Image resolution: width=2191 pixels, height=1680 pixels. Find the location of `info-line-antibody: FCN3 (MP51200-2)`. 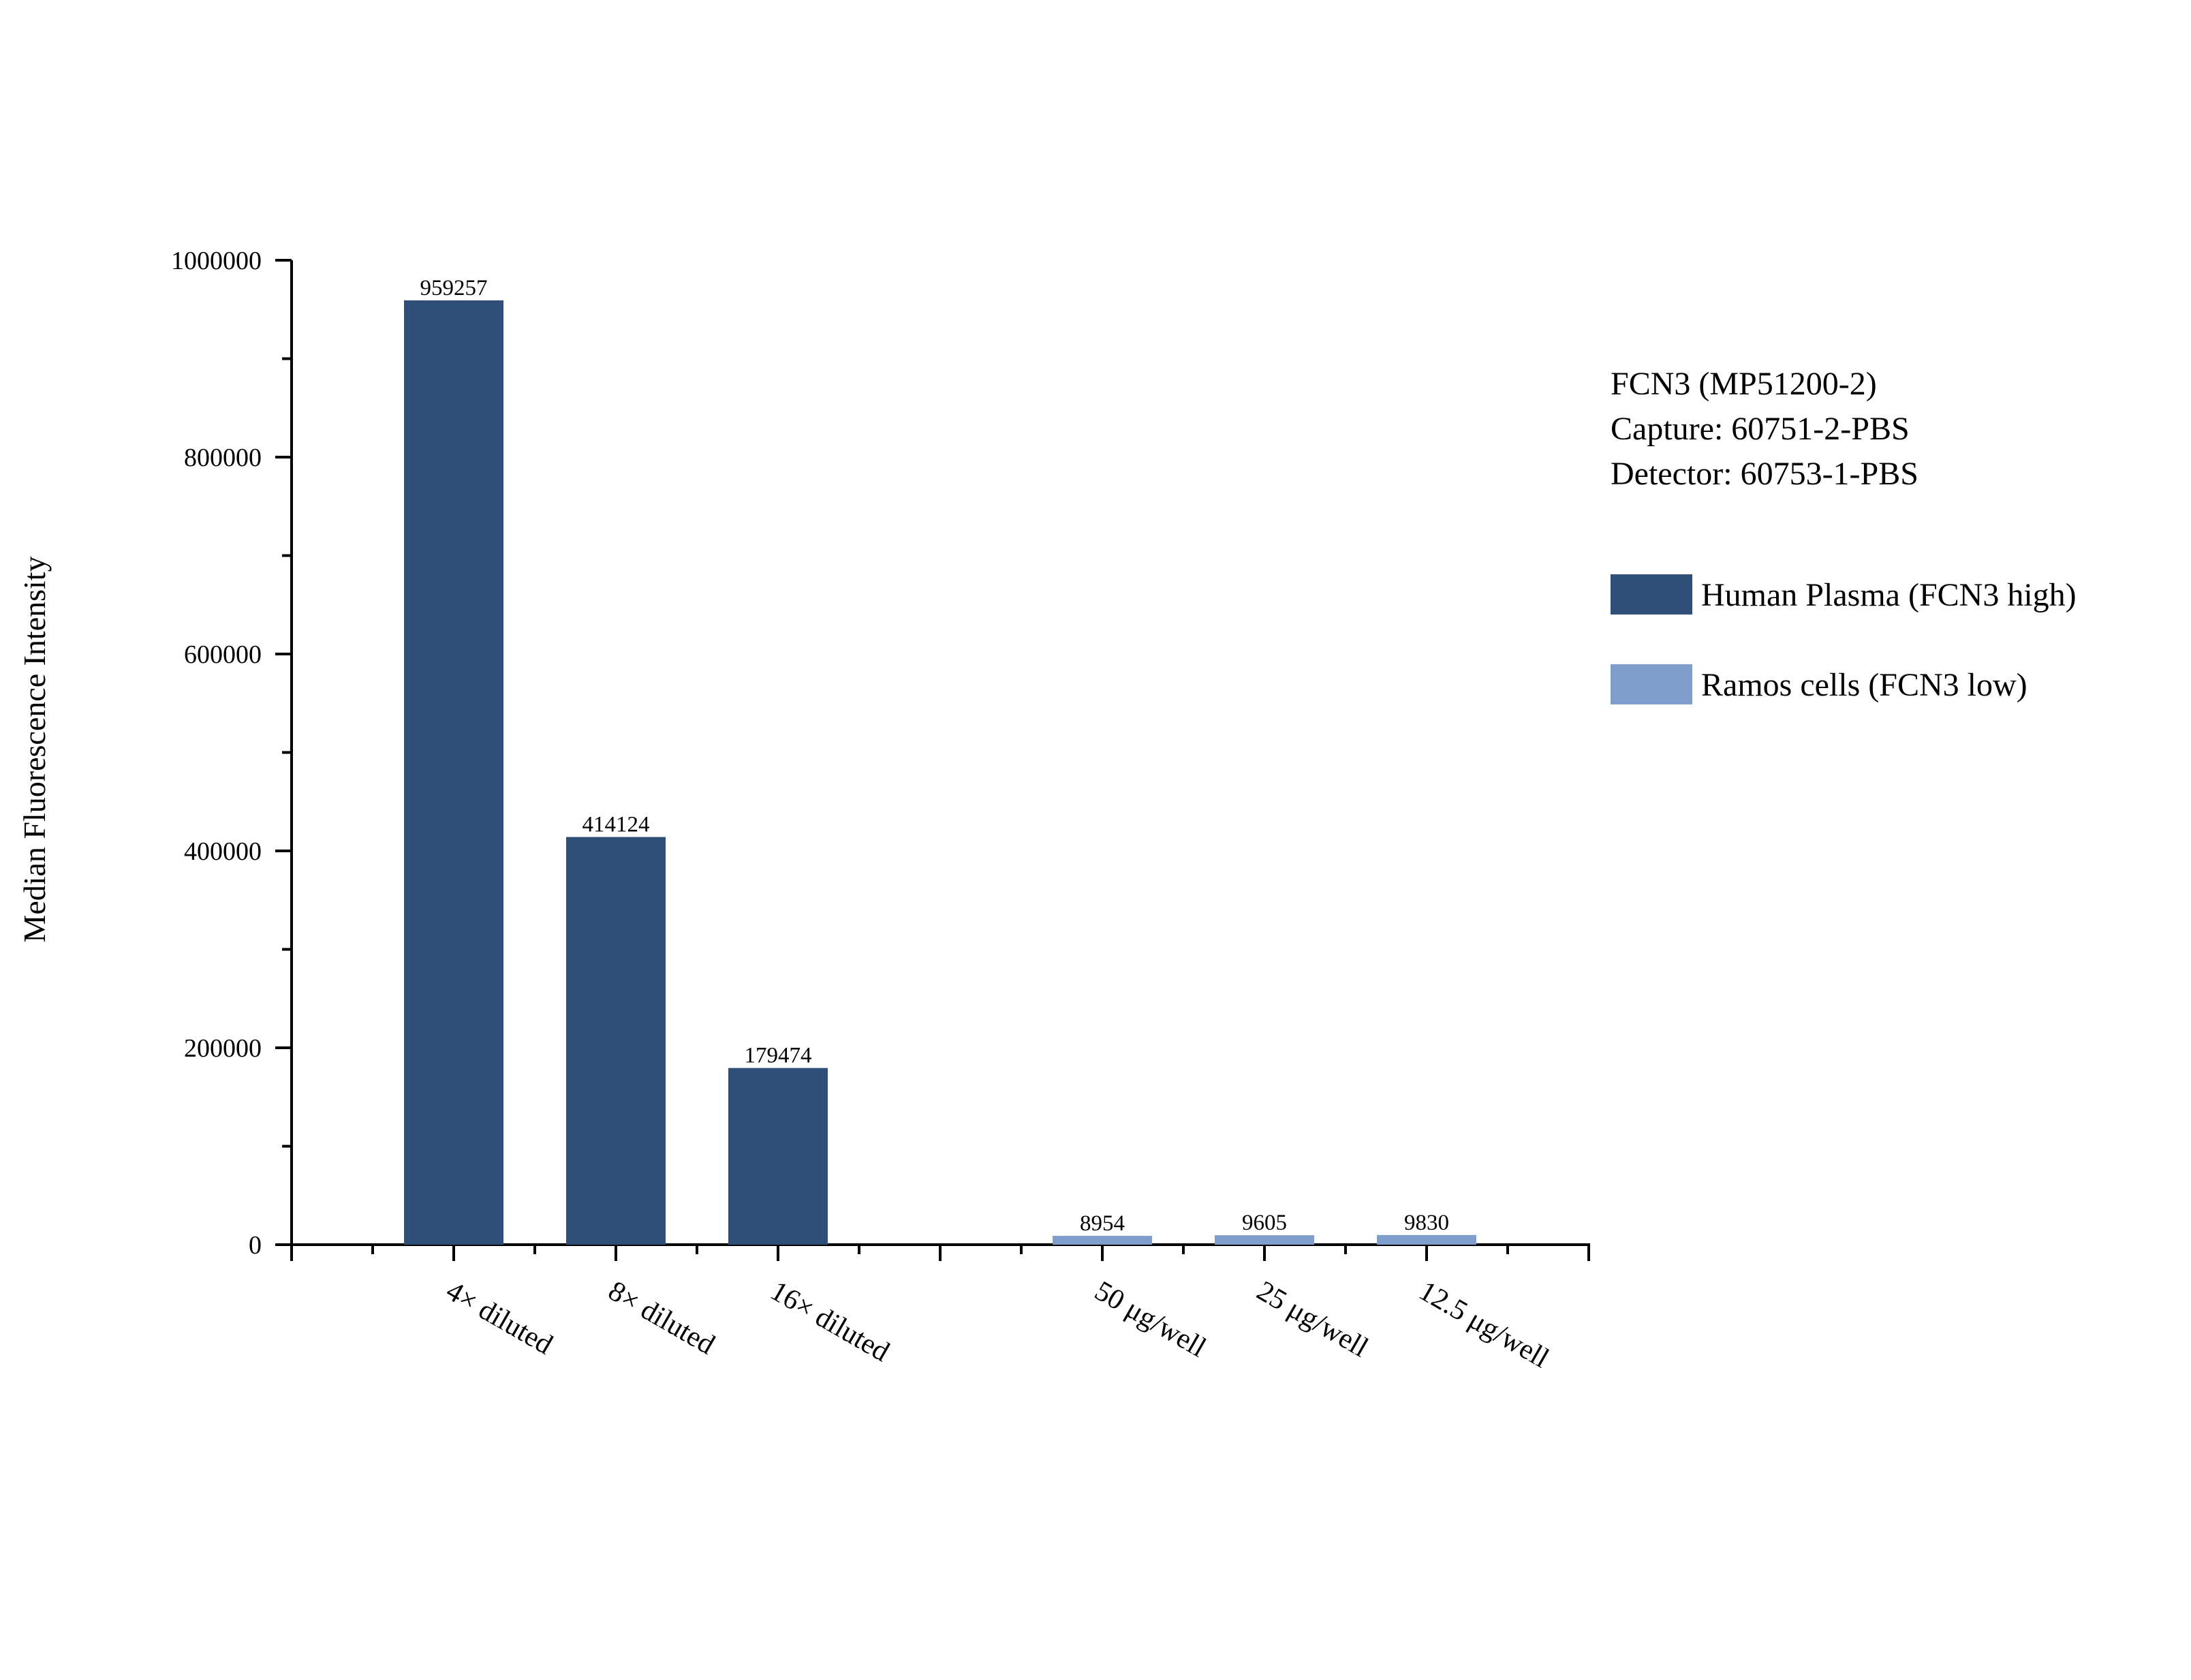

info-line-antibody: FCN3 (MP51200-2) is located at coordinates (1744, 384).